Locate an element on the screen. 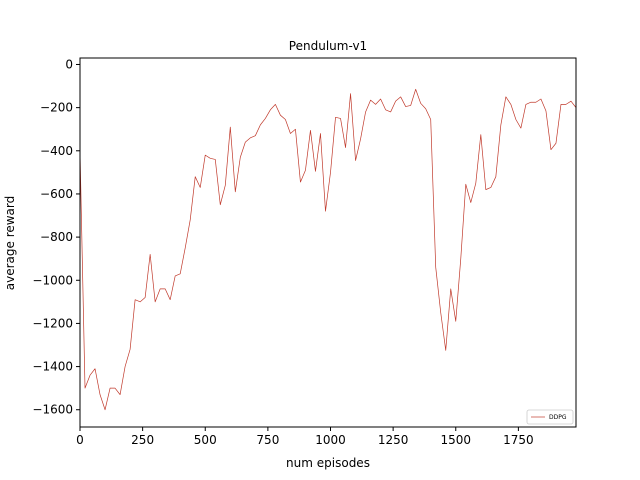 The width and height of the screenshot is (640, 480). x-tick-label: 1500 is located at coordinates (455, 440).